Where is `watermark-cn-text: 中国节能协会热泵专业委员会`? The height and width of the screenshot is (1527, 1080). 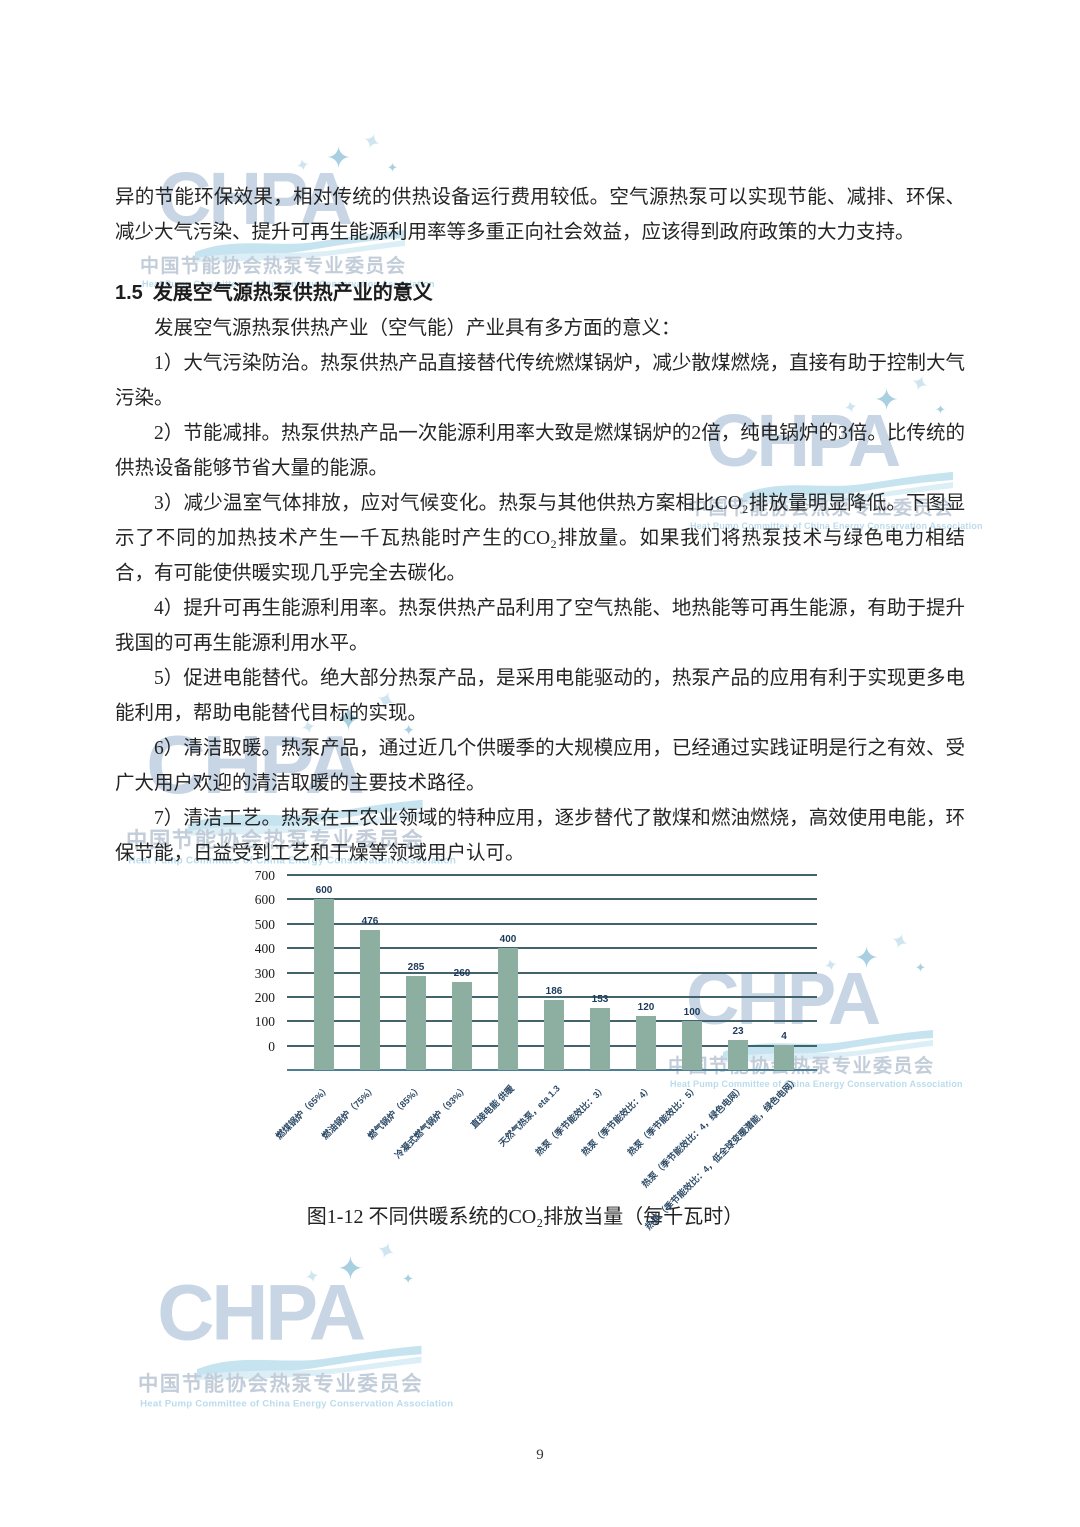 watermark-cn-text: 中国节能协会热泵专业委员会 is located at coordinates (281, 1385).